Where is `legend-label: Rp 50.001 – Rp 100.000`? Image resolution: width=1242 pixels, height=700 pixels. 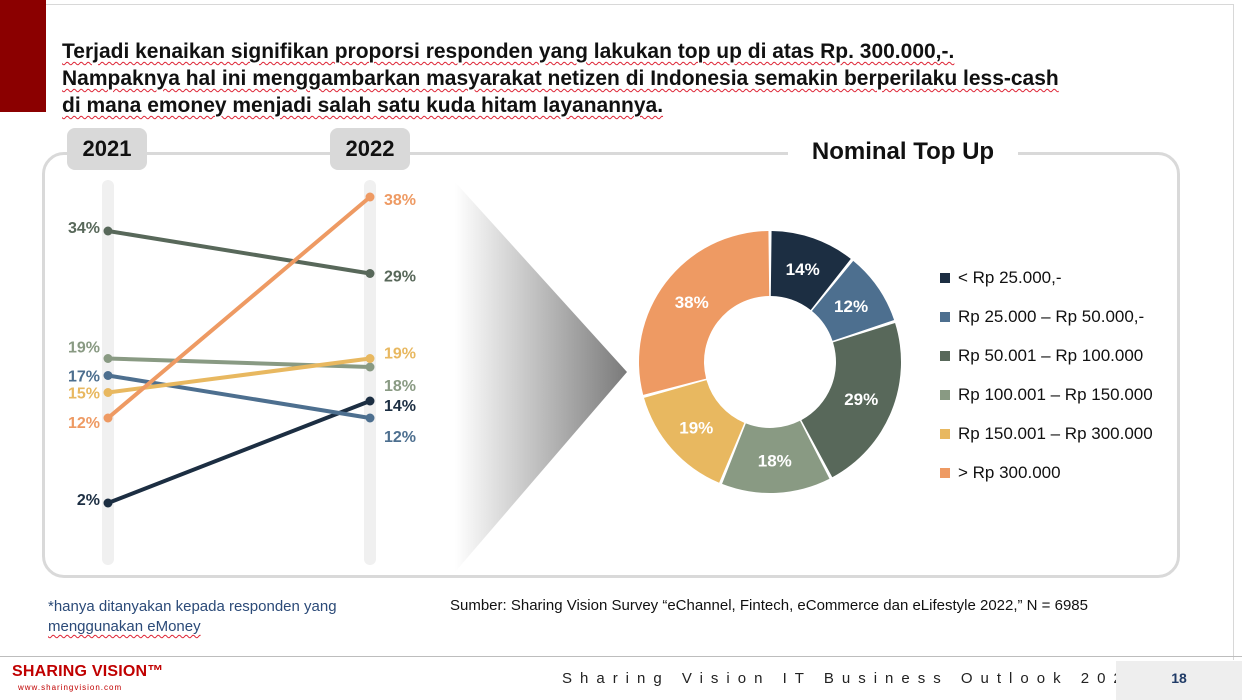 legend-label: Rp 50.001 – Rp 100.000 is located at coordinates (1051, 355).